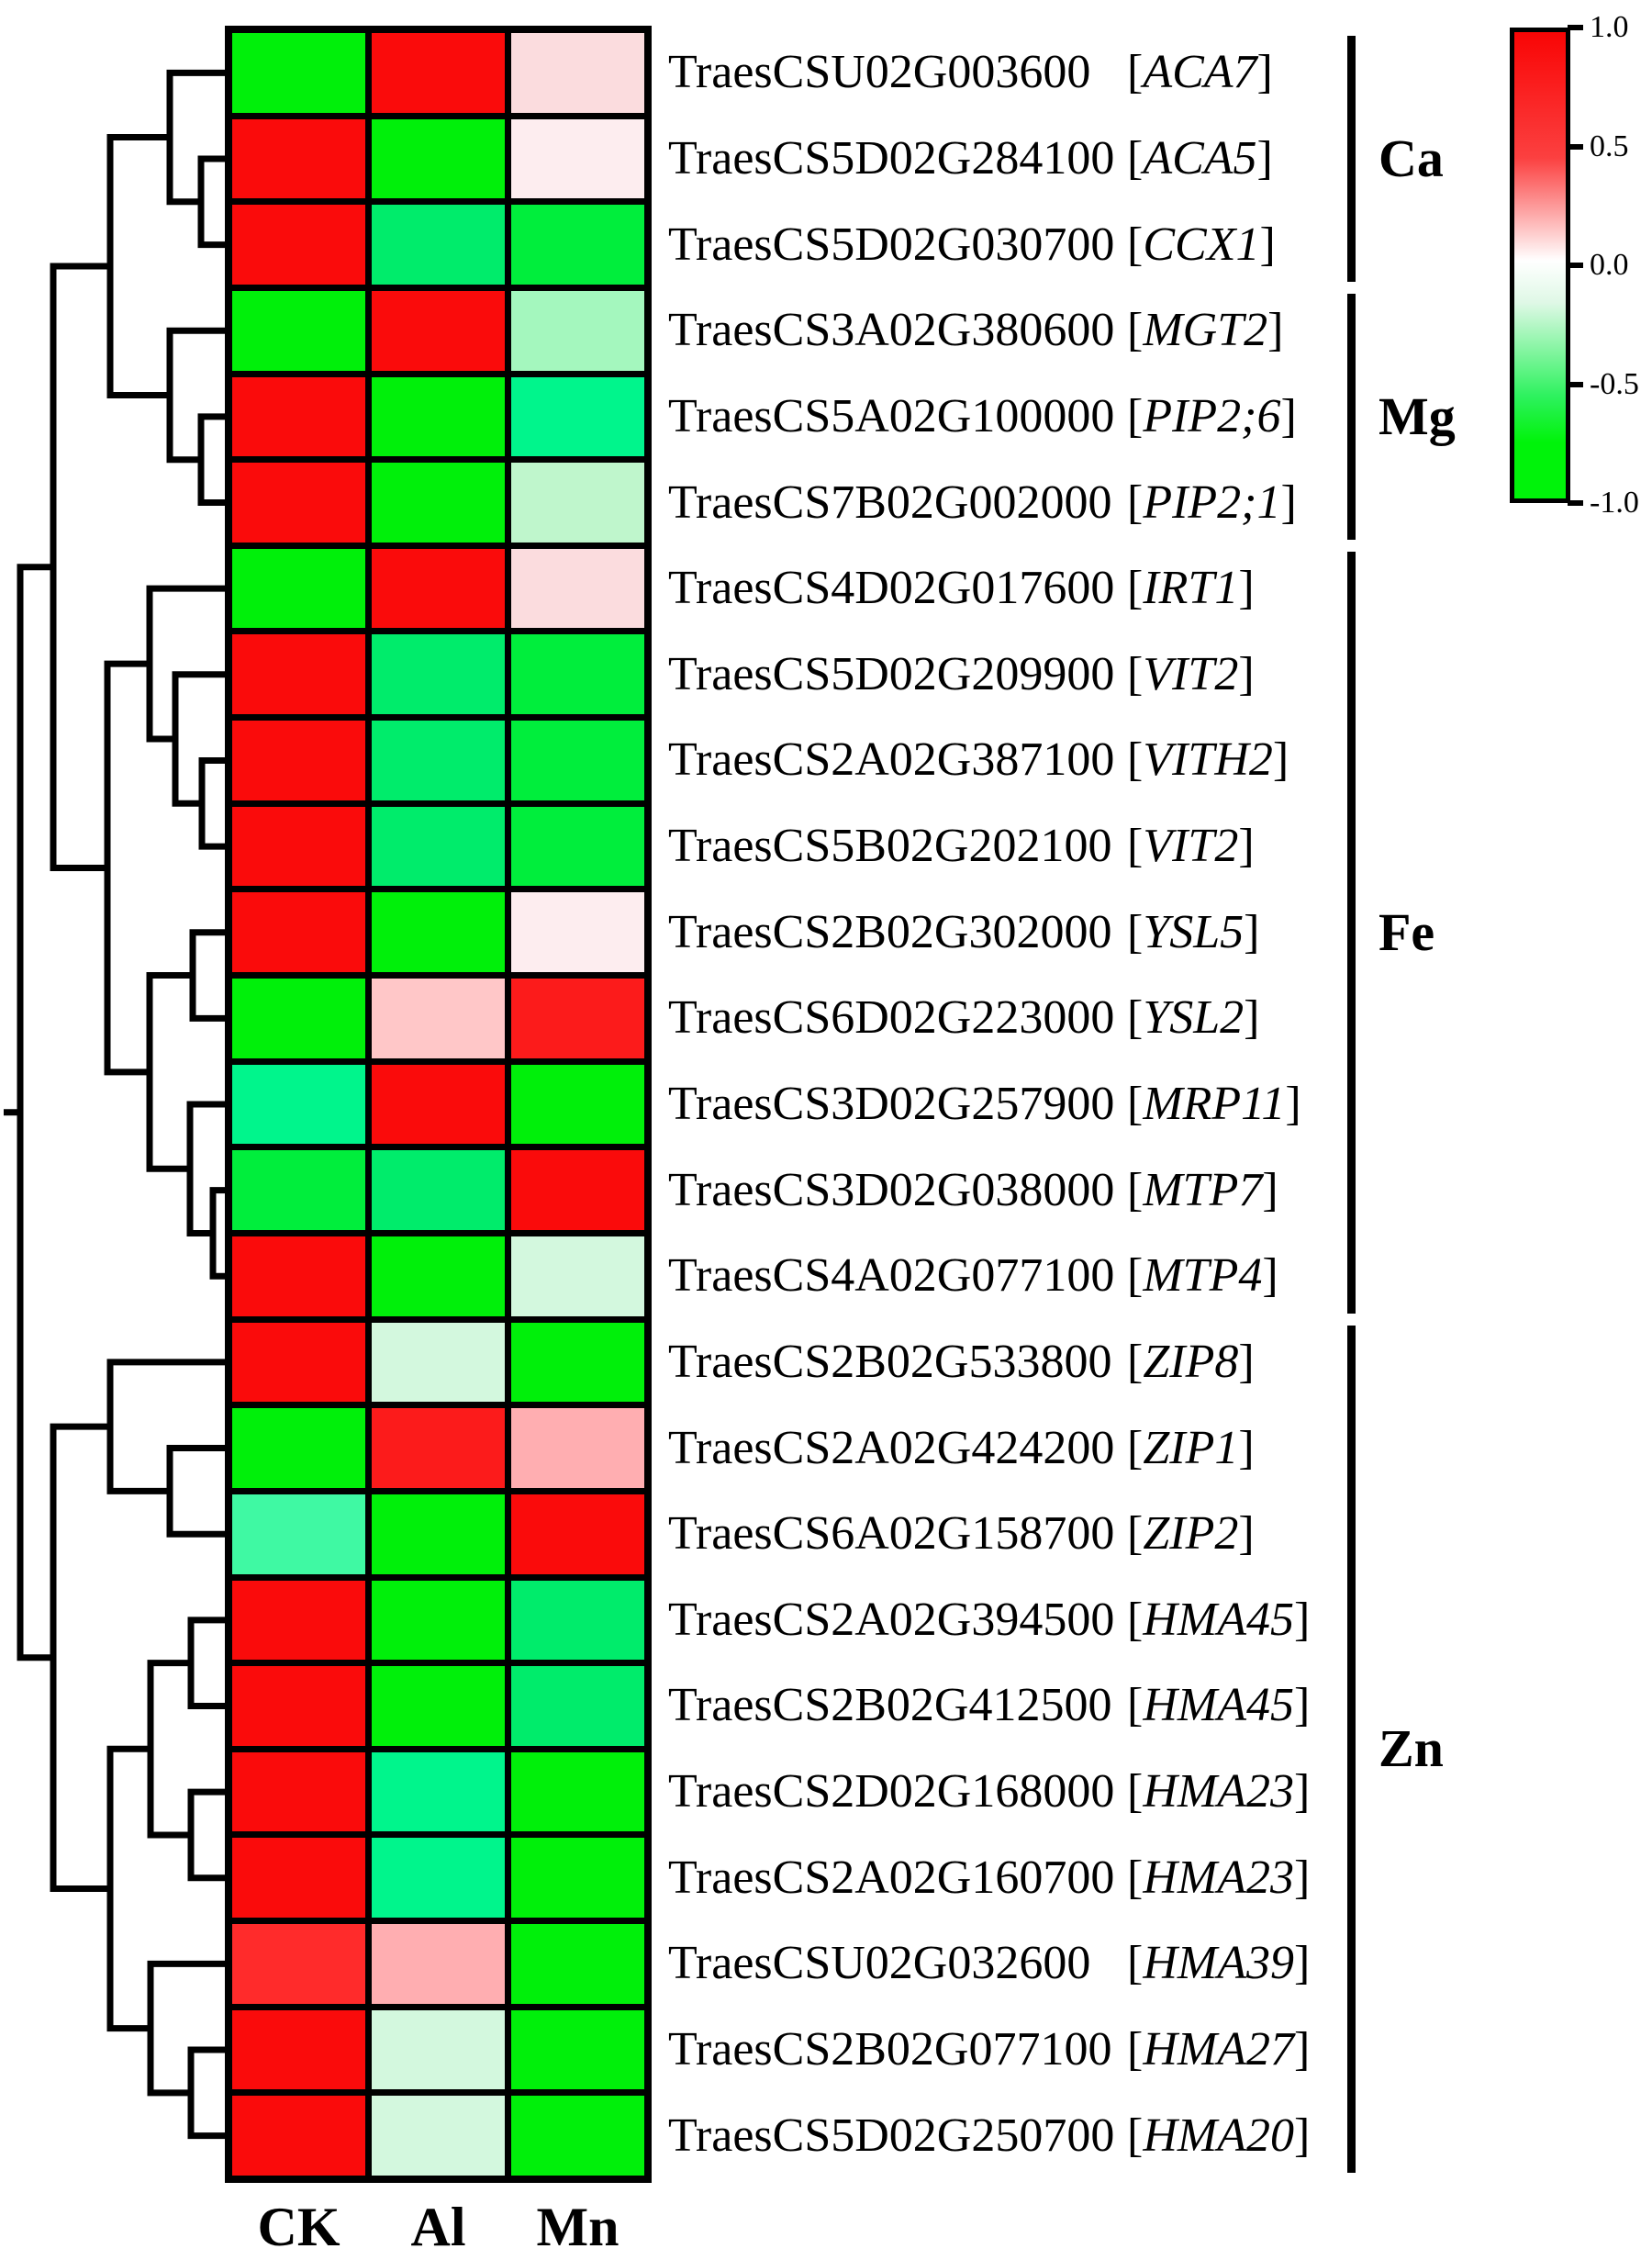 The height and width of the screenshot is (2260, 1652). What do you see at coordinates (1352, 159) in the screenshot?
I see `group-bracket-ca` at bounding box center [1352, 159].